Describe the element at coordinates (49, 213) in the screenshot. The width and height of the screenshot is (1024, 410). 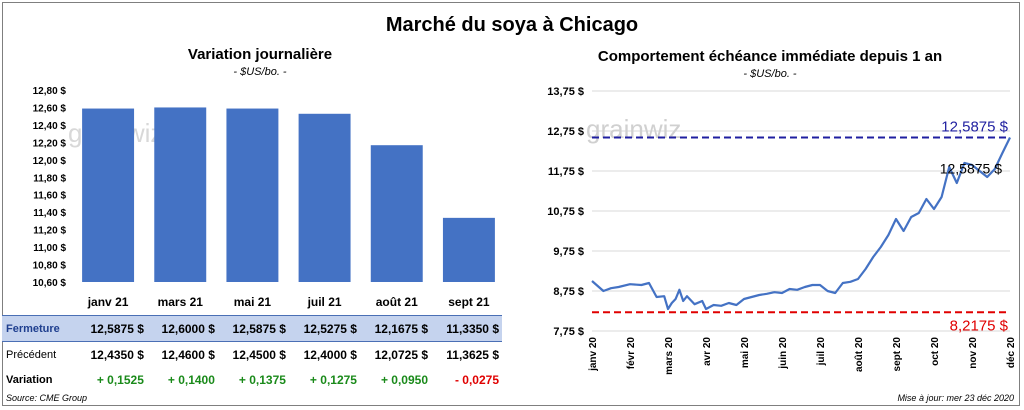
I see `y-tick-label: 11,40 $` at that location.